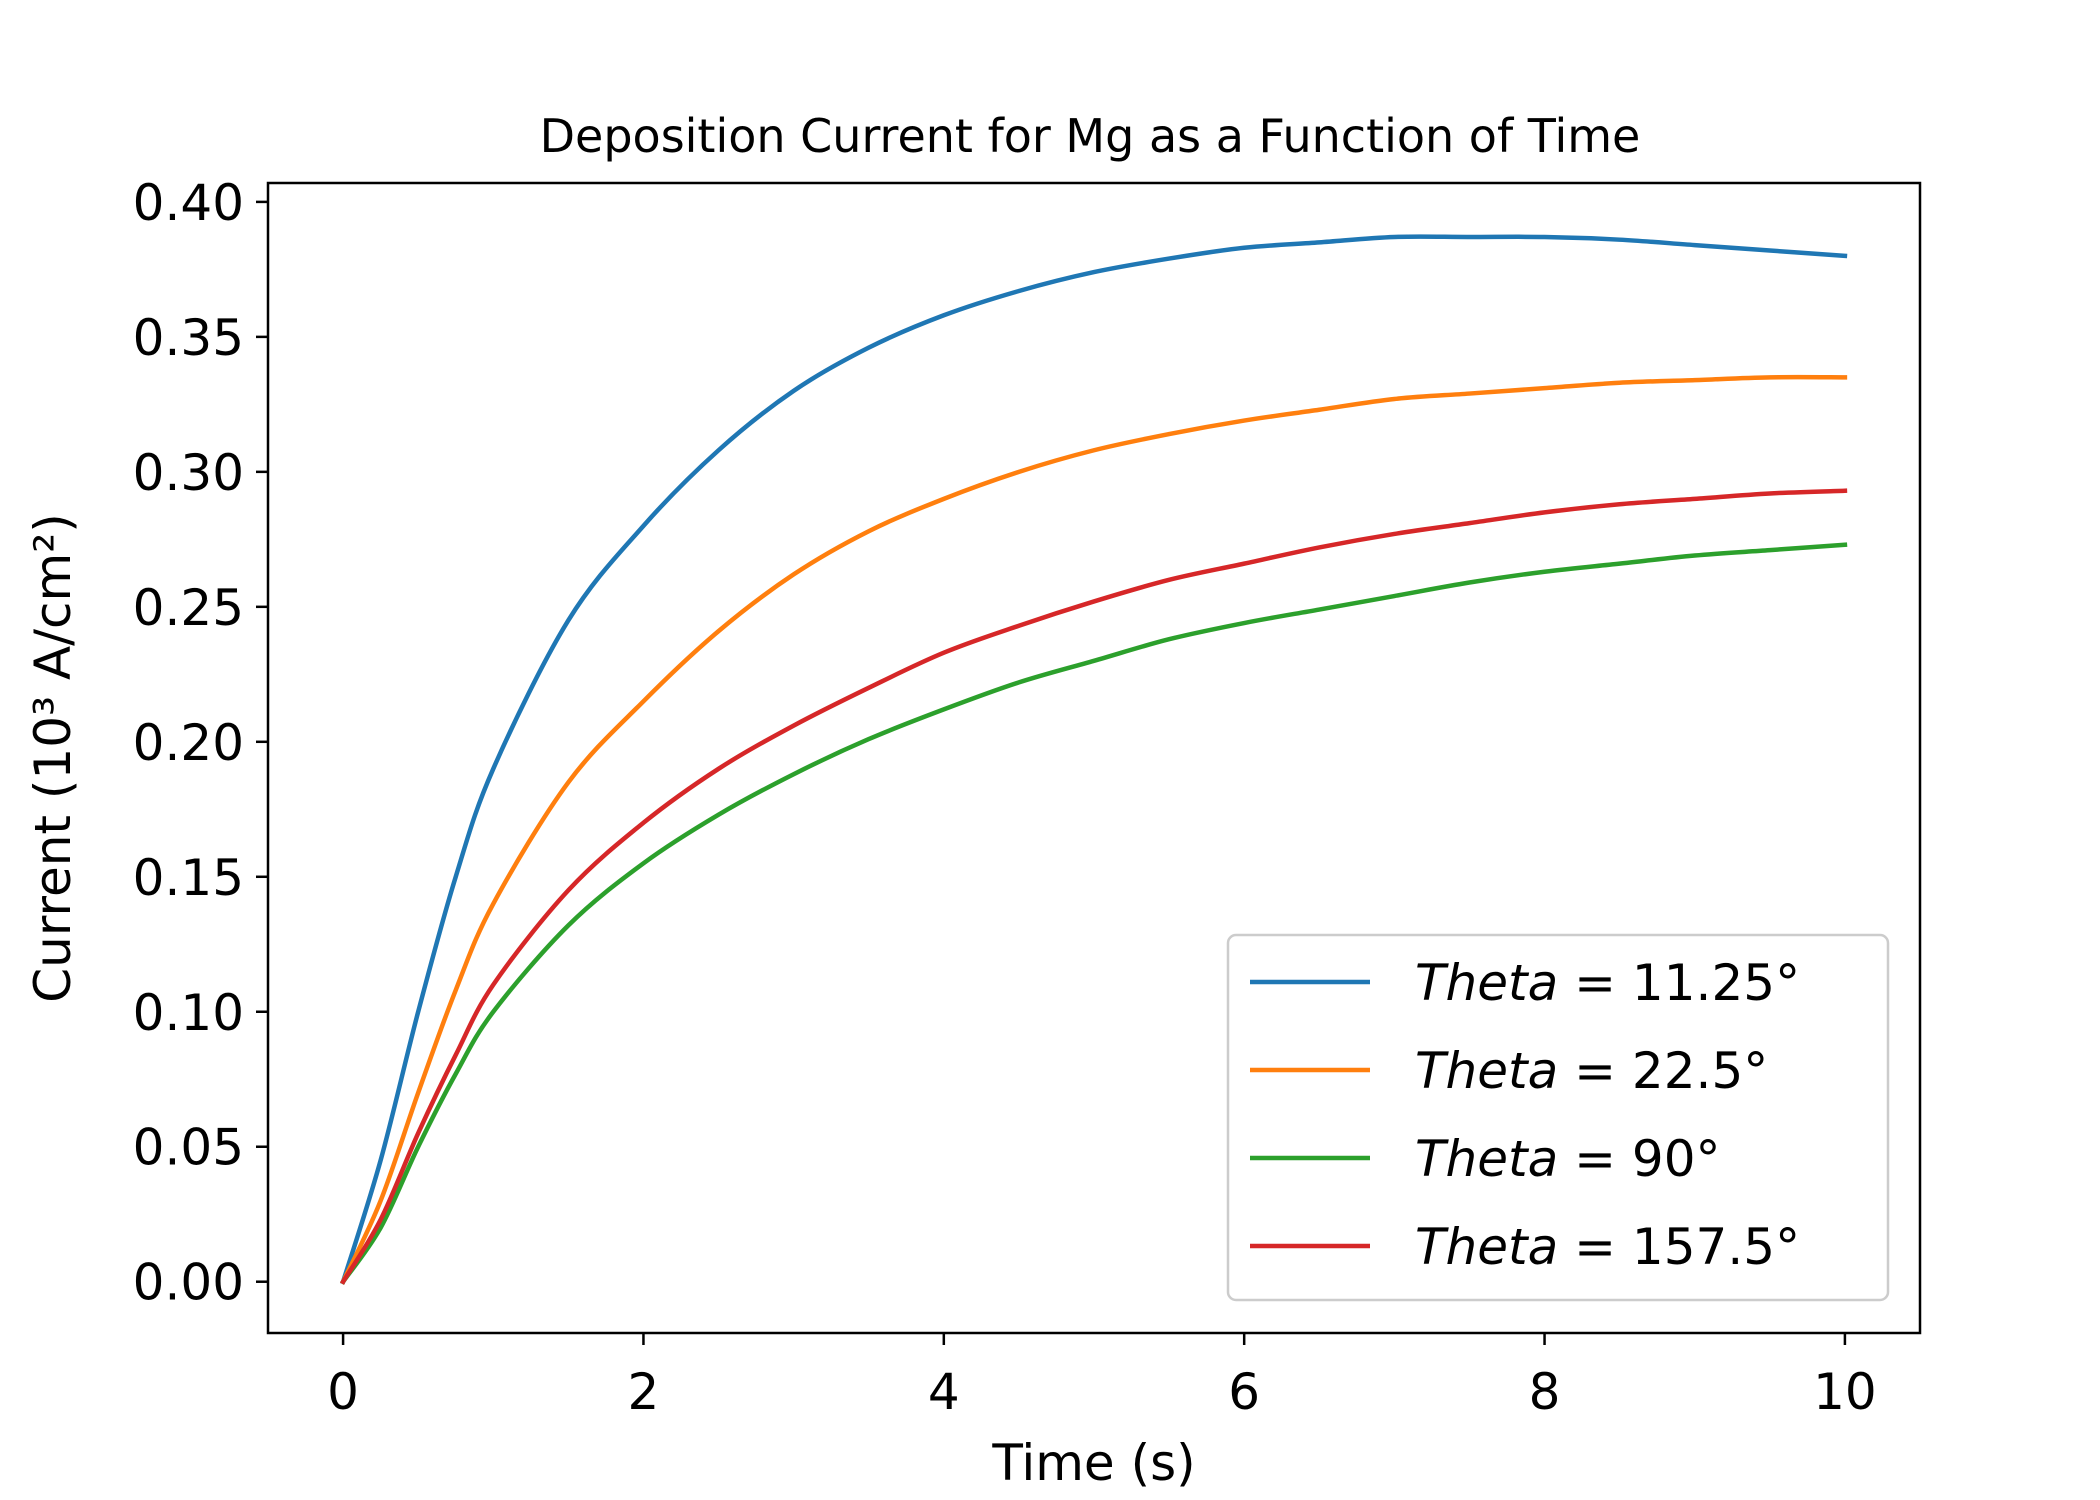 This screenshot has height=1500, width=2100. Describe the element at coordinates (1591, 1071) in the screenshot. I see `legend-label-2: Theta = 22.5°` at that location.